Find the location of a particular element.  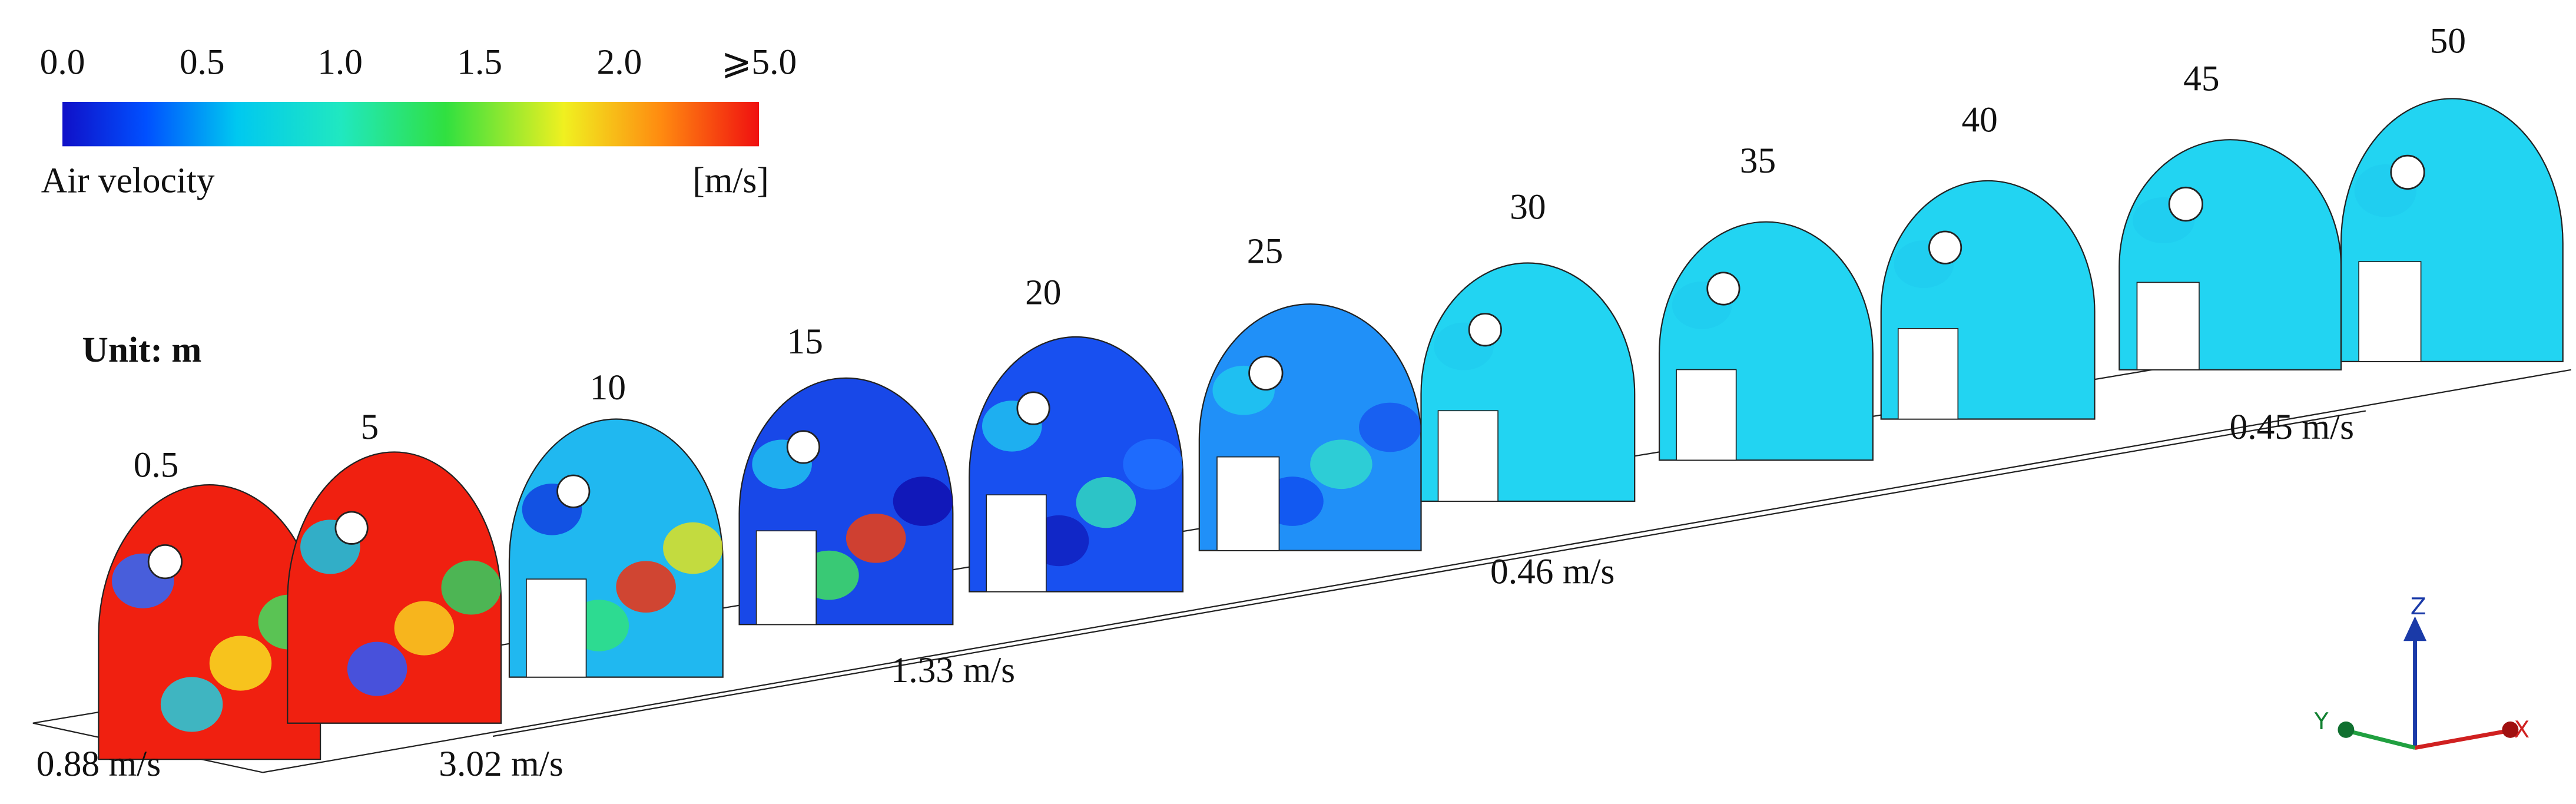

axis-y: Y is located at coordinates (2321, 722).